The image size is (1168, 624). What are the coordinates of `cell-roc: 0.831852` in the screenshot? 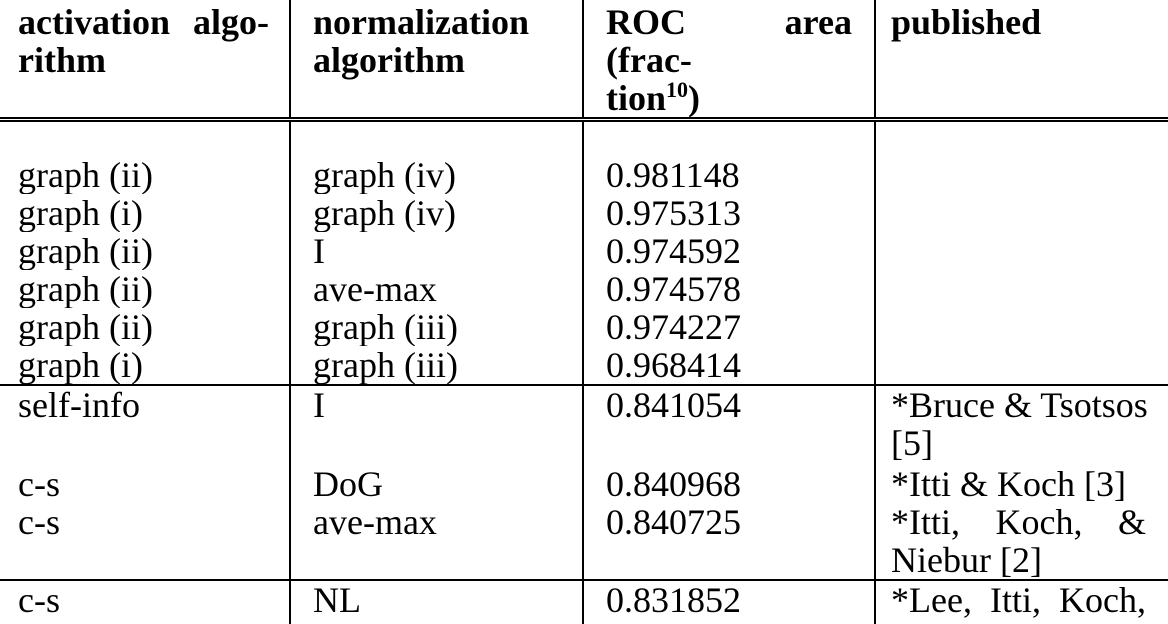 It's located at (728, 601).